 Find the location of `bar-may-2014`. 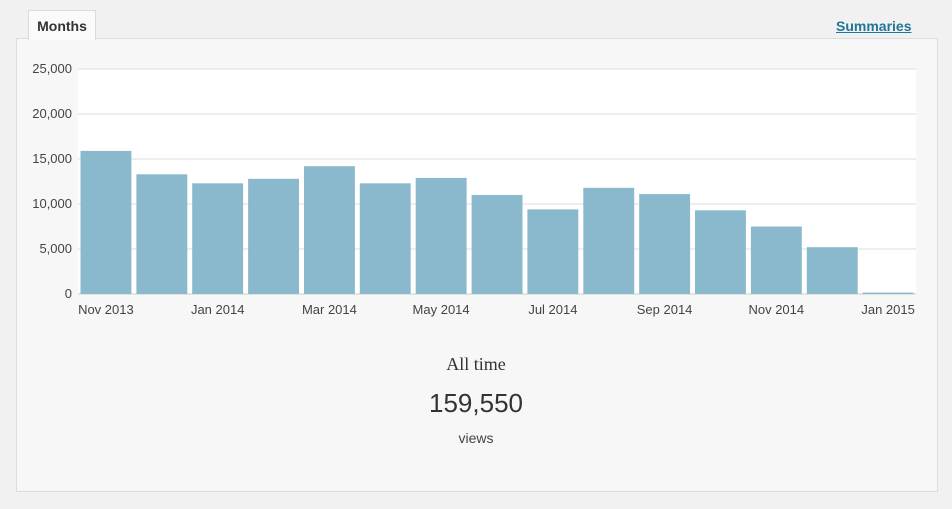

bar-may-2014 is located at coordinates (441, 235).